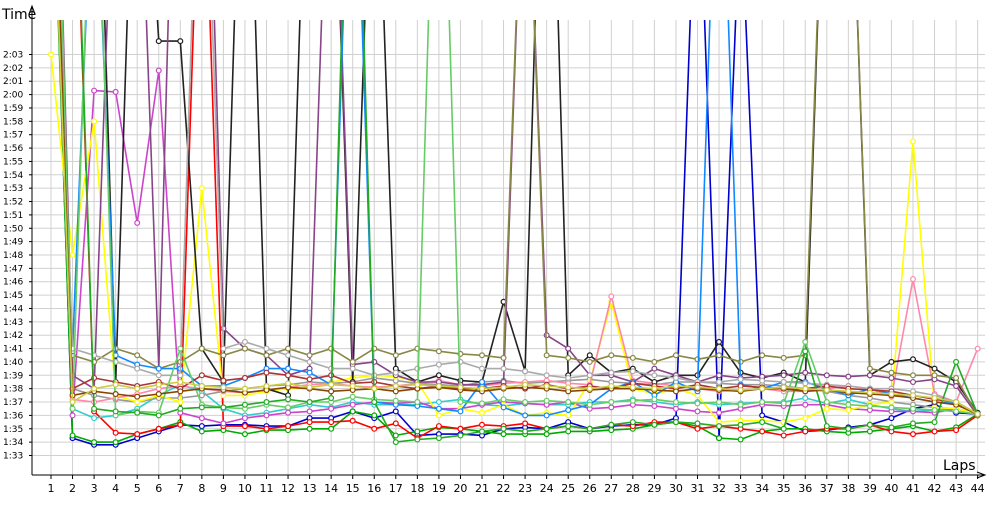 This screenshot has height=505, width=1000. I want to click on x-tick-label: 9, so click(223, 488).